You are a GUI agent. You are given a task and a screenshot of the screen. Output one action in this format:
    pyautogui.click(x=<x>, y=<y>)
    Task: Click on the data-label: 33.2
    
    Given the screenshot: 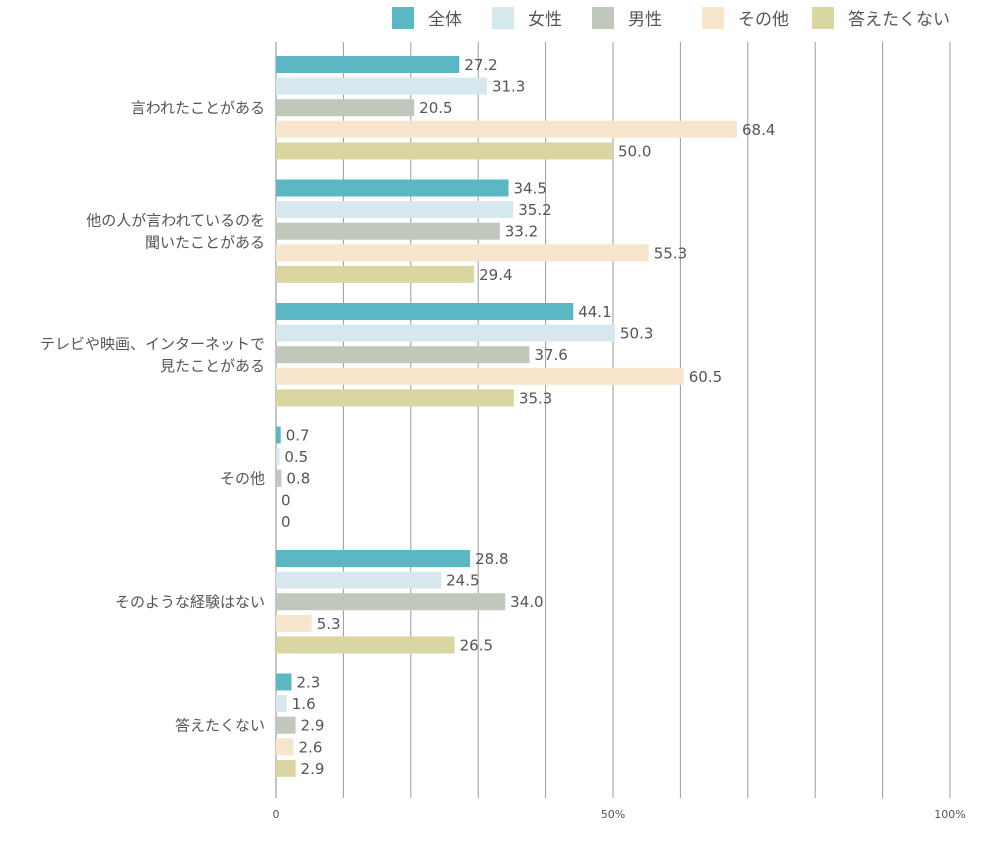 What is the action you would take?
    pyautogui.click(x=521, y=232)
    